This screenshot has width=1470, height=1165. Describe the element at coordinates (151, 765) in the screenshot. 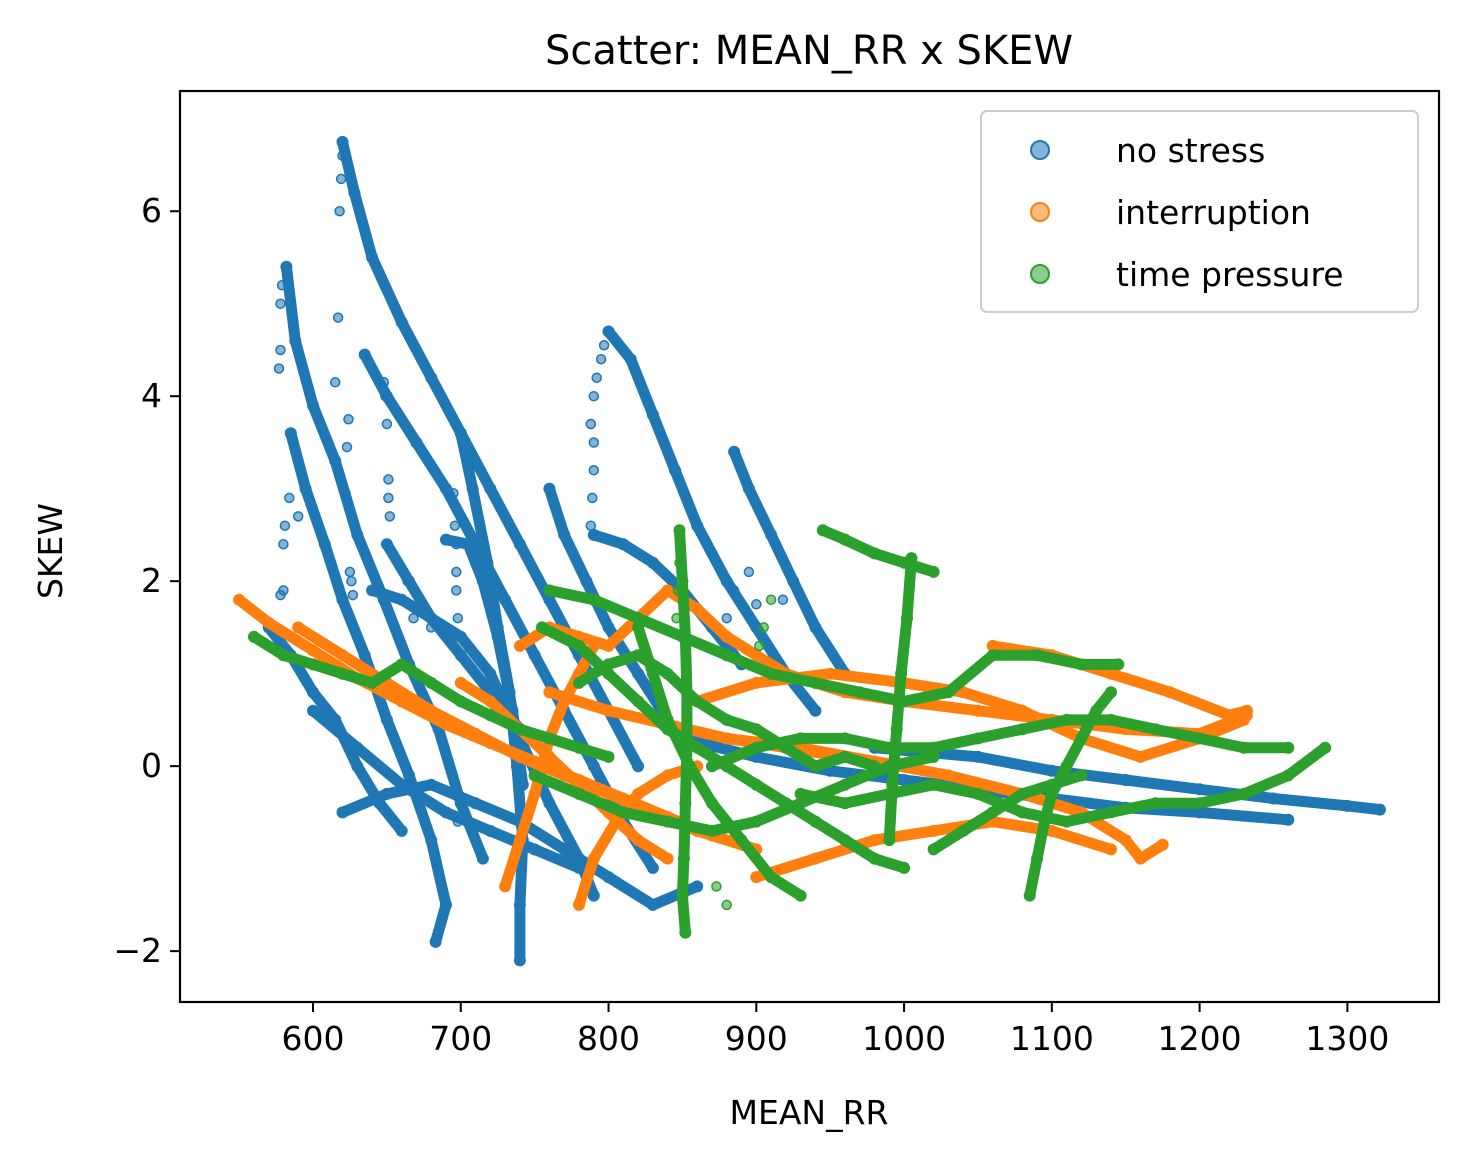

I see `y-tick-label: 0` at that location.